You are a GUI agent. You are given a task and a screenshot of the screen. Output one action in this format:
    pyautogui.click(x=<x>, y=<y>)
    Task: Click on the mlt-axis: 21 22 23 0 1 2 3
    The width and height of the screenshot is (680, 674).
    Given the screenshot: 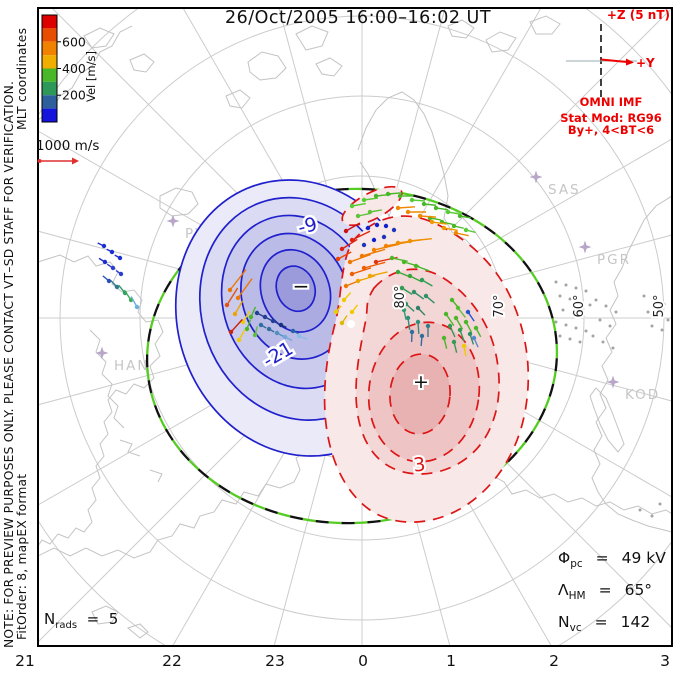 What is the action you would take?
    pyautogui.click(x=342, y=661)
    